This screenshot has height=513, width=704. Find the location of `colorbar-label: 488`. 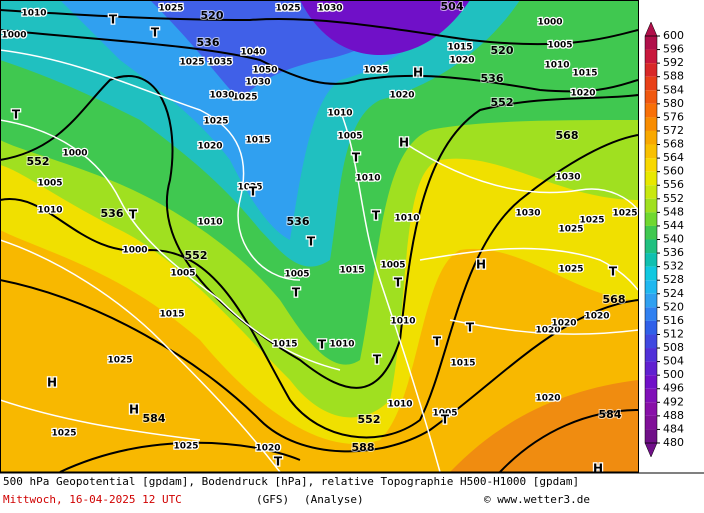

colorbar-label: 488 is located at coordinates (673, 415).